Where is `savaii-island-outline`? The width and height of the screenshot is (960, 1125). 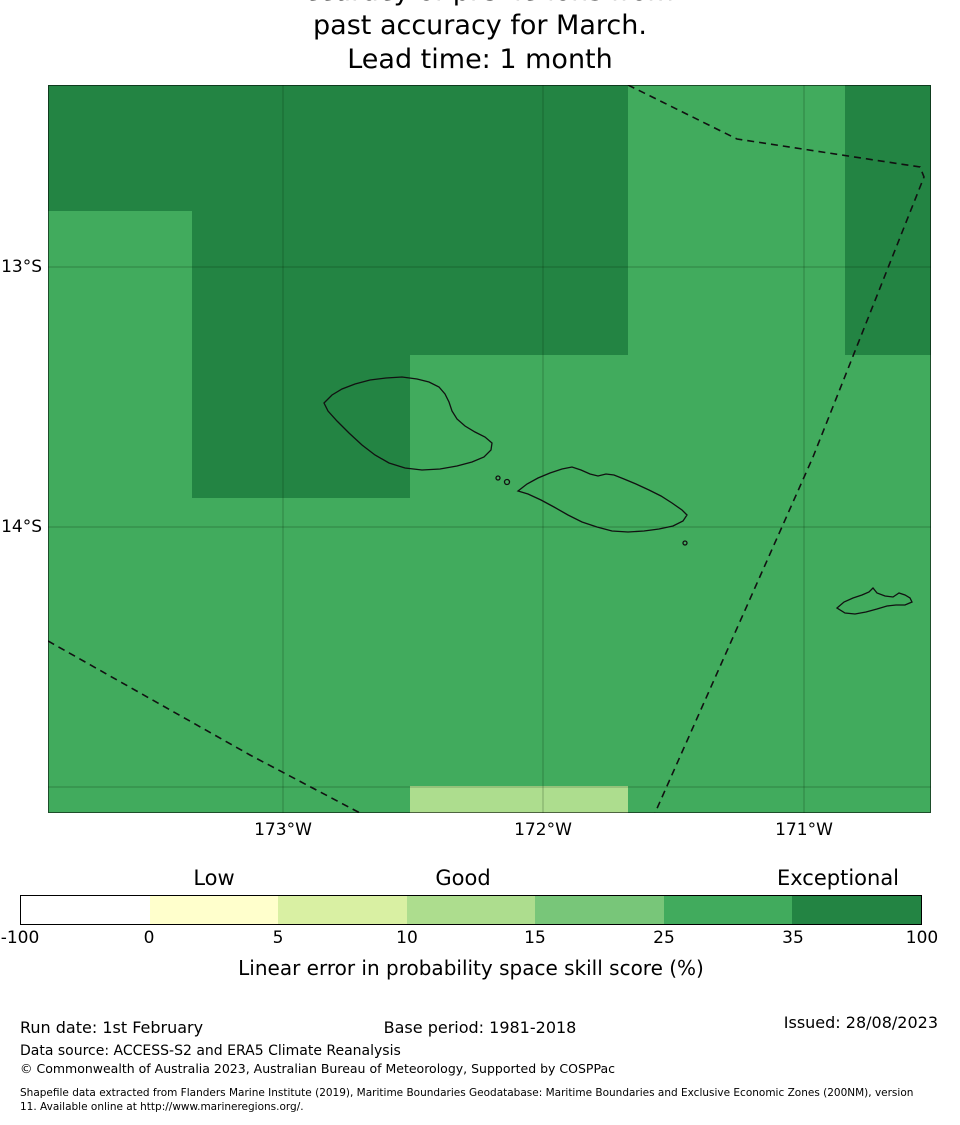 savaii-island-outline is located at coordinates (408, 423).